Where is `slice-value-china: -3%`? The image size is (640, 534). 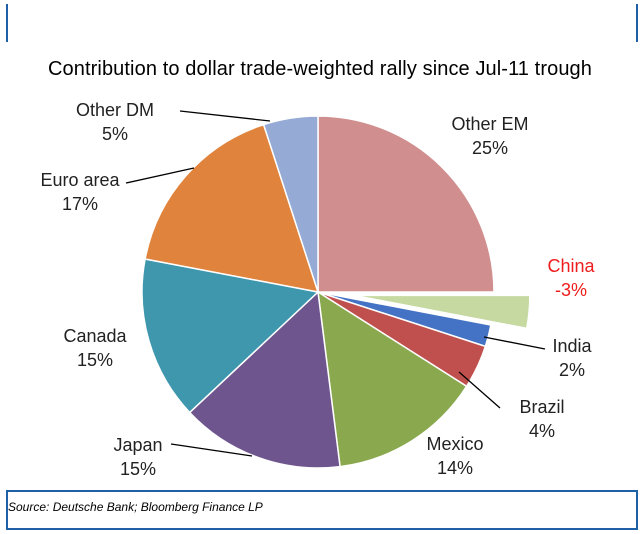
slice-value-china: -3% is located at coordinates (571, 290).